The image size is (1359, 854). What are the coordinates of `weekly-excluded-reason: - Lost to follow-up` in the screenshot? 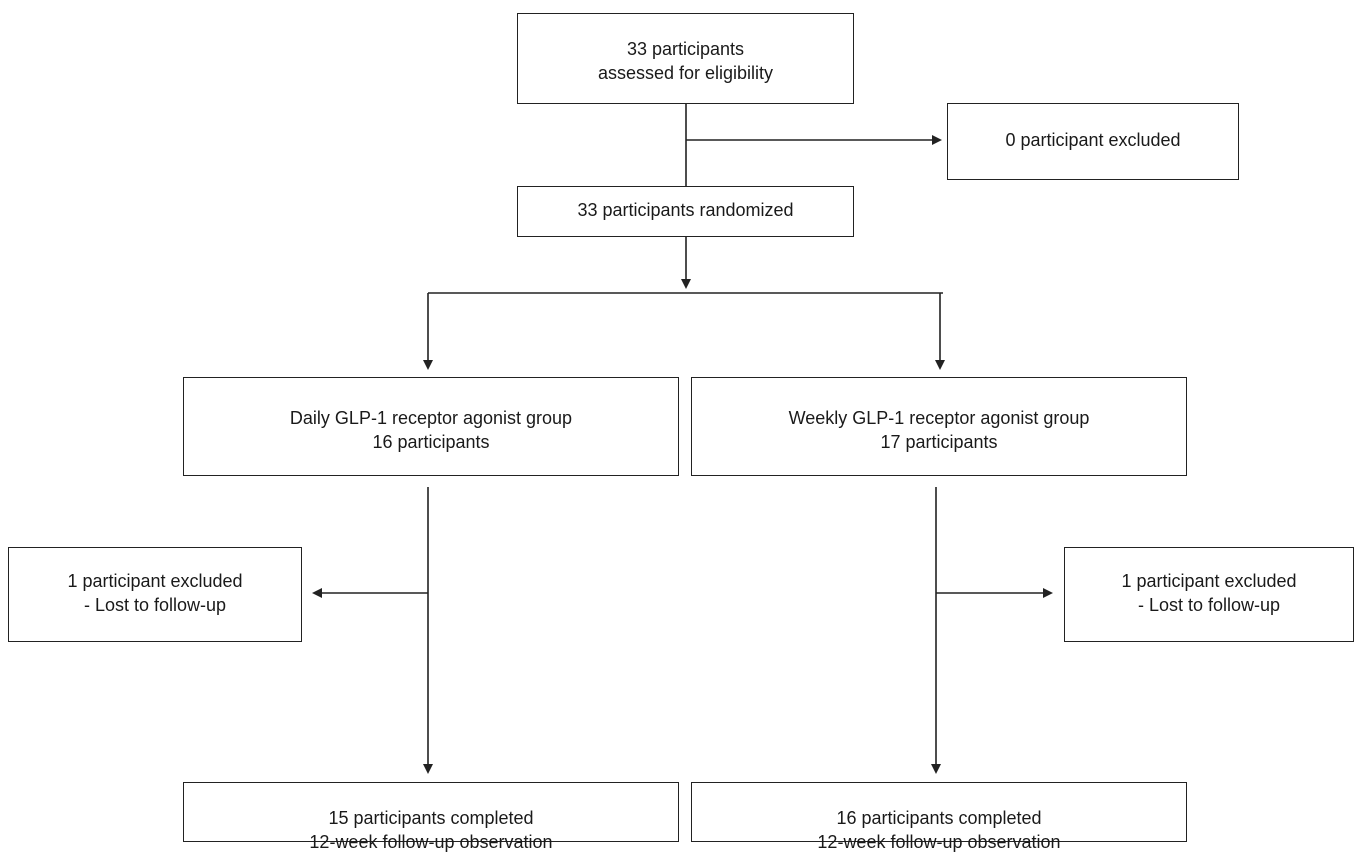 It's located at (1209, 605).